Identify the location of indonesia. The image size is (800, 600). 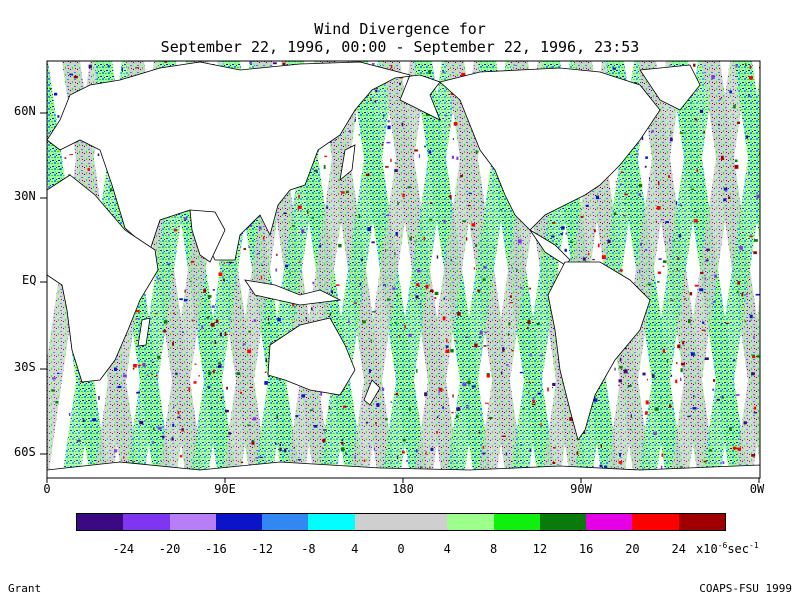
(293, 292).